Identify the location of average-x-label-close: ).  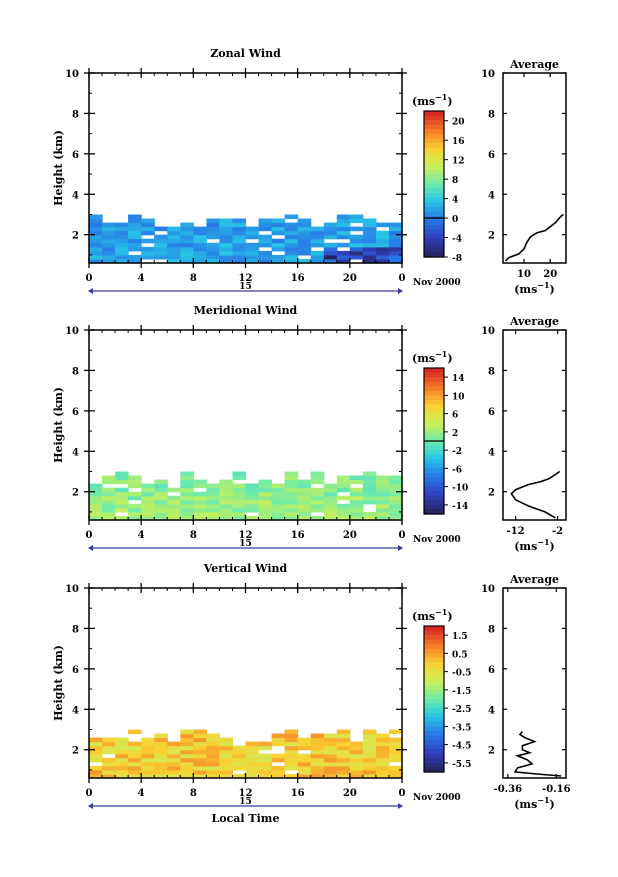
(552, 546).